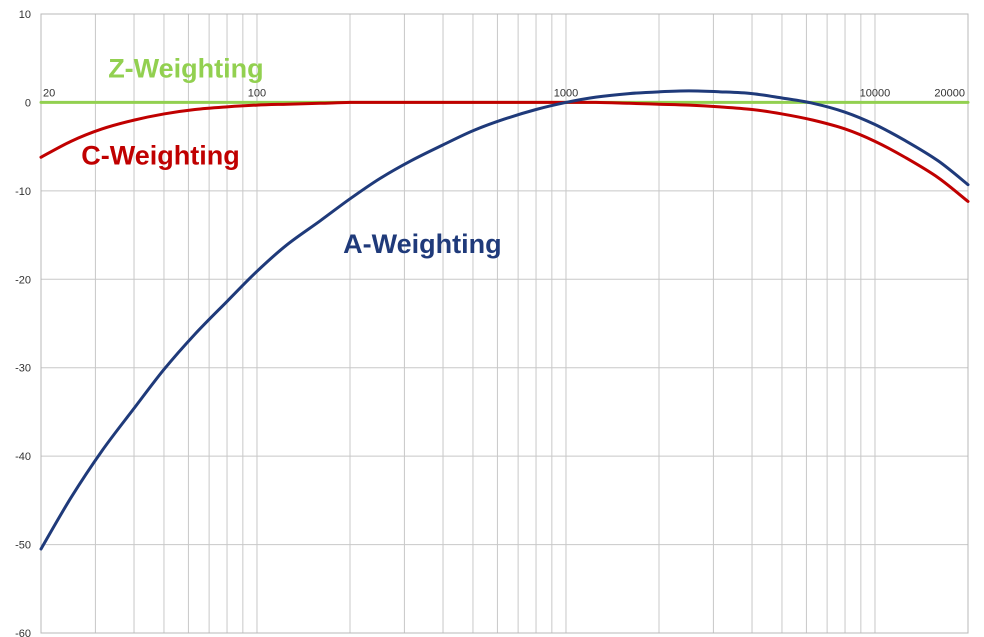  What do you see at coordinates (23, 546) in the screenshot?
I see `y-tick-label: -50` at bounding box center [23, 546].